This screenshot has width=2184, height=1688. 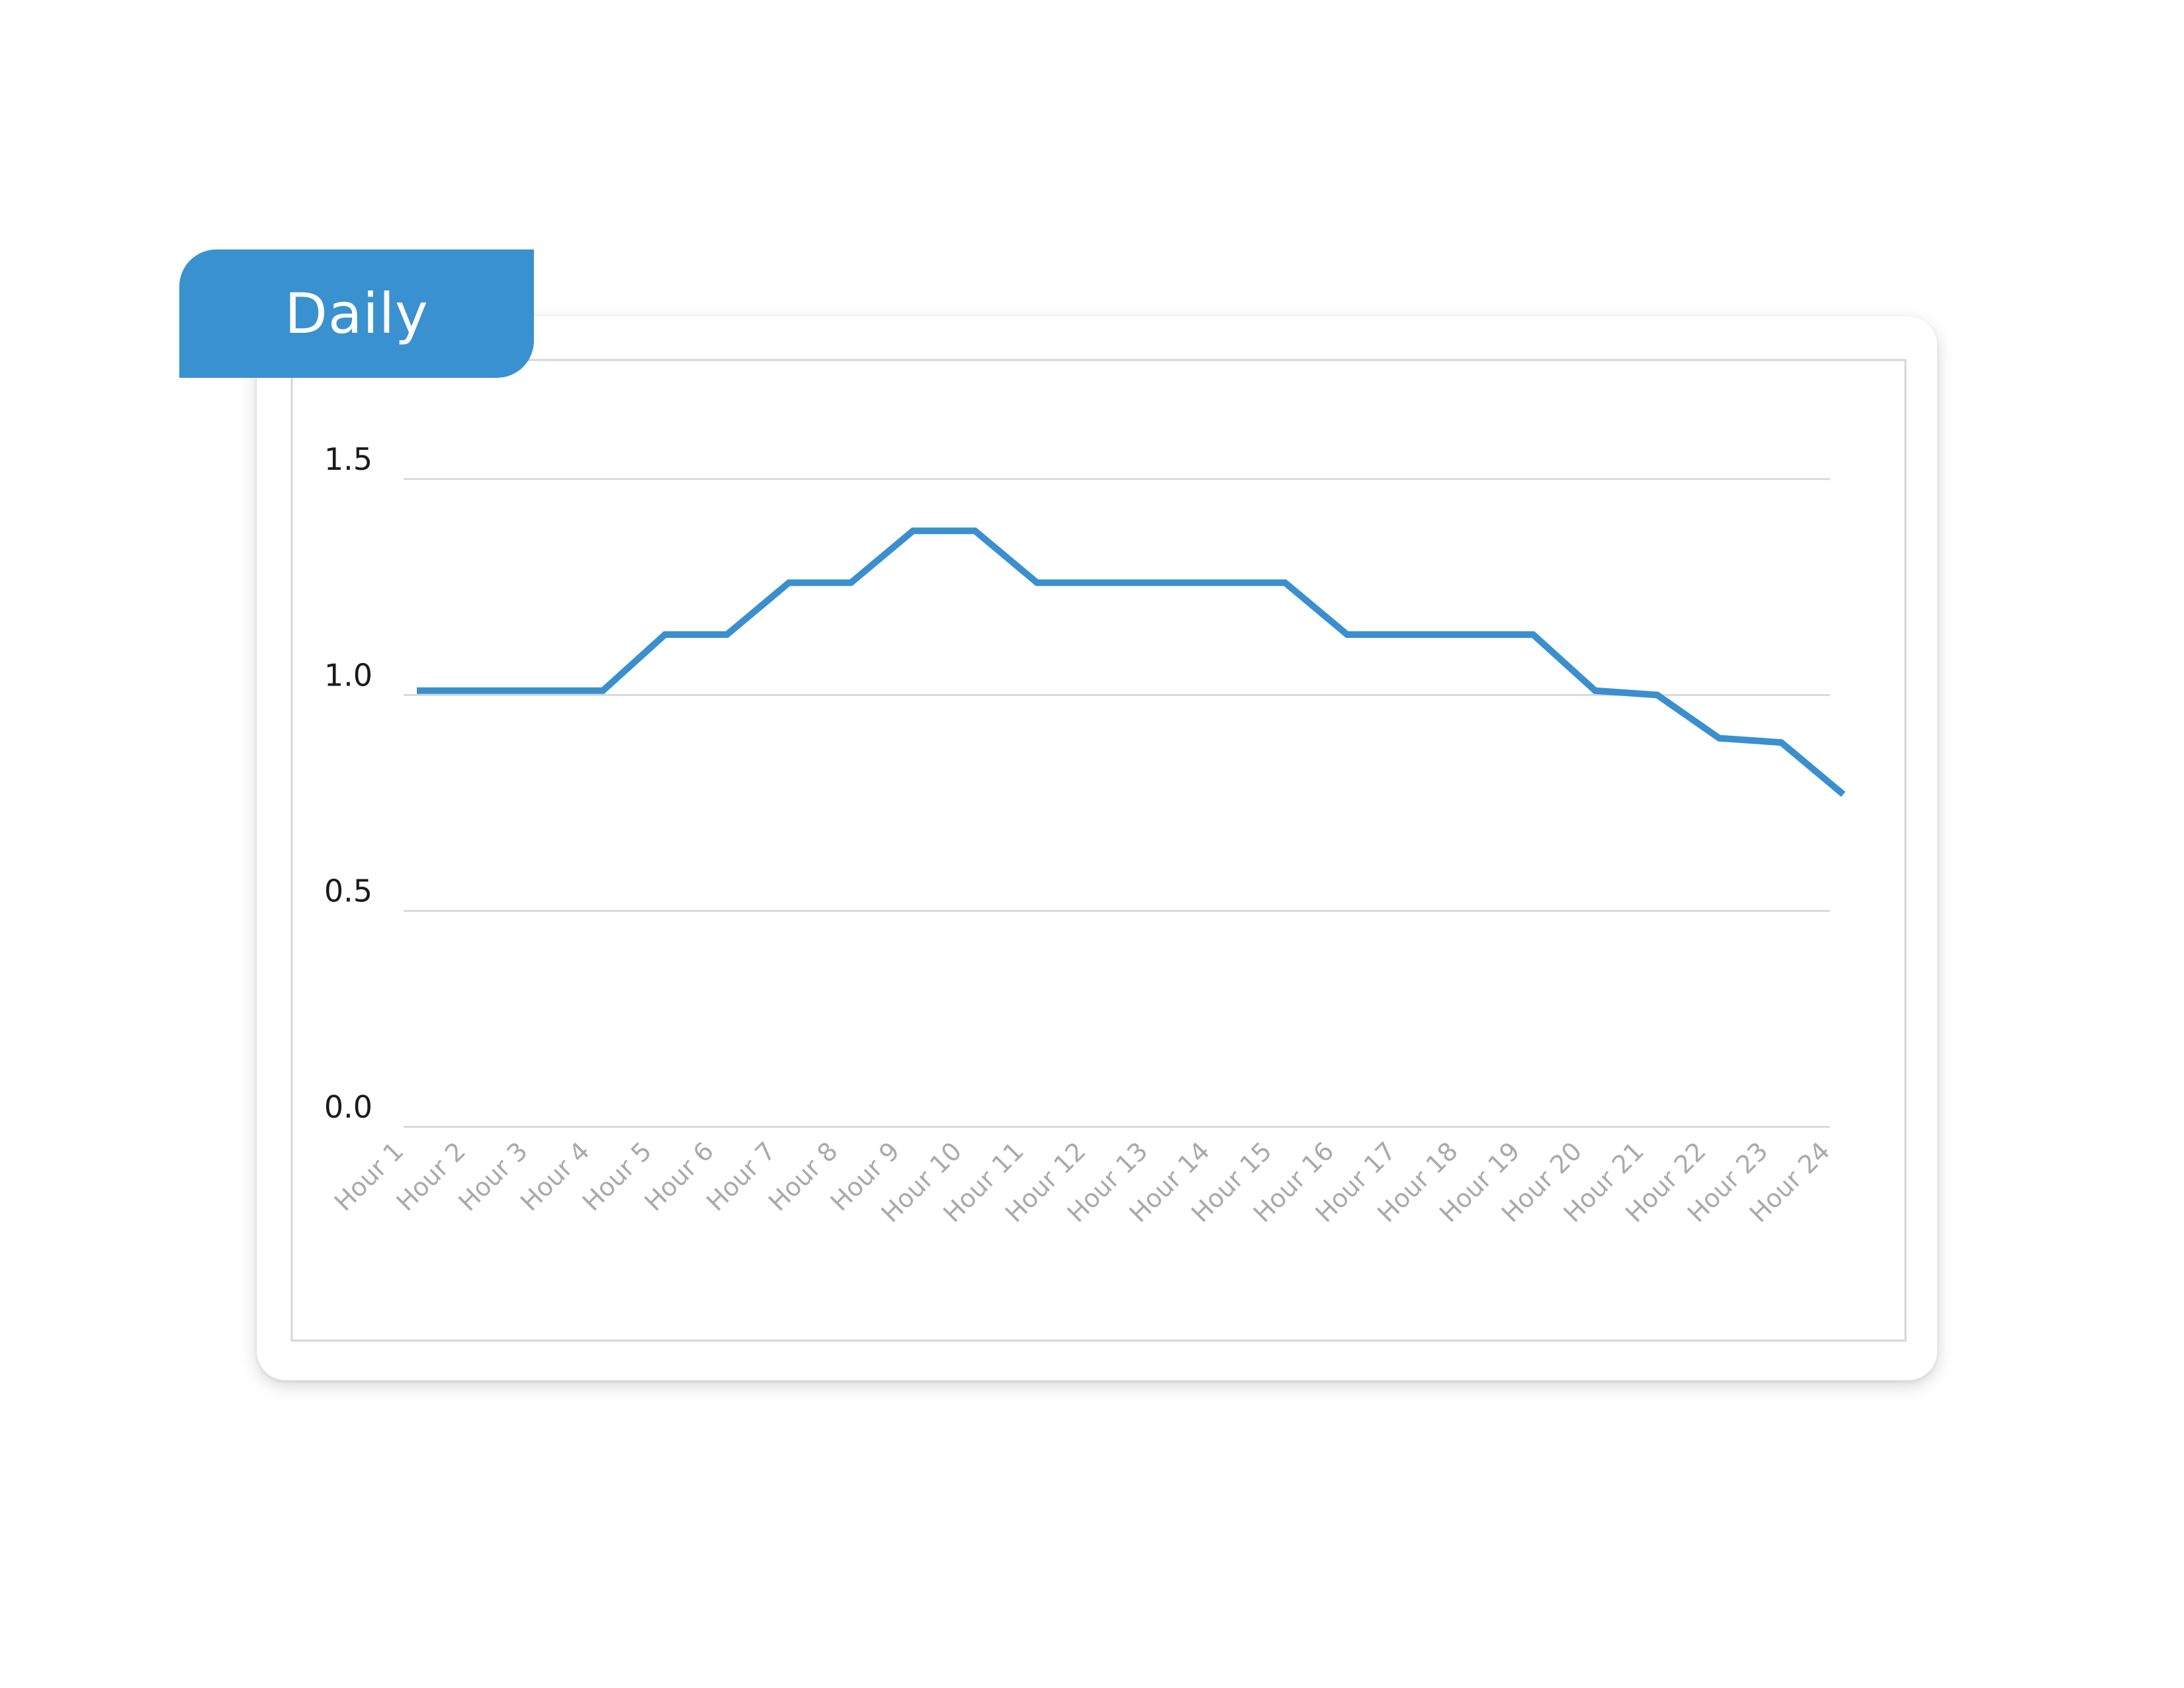 I want to click on y-tick-label: 0.0, so click(x=348, y=1107).